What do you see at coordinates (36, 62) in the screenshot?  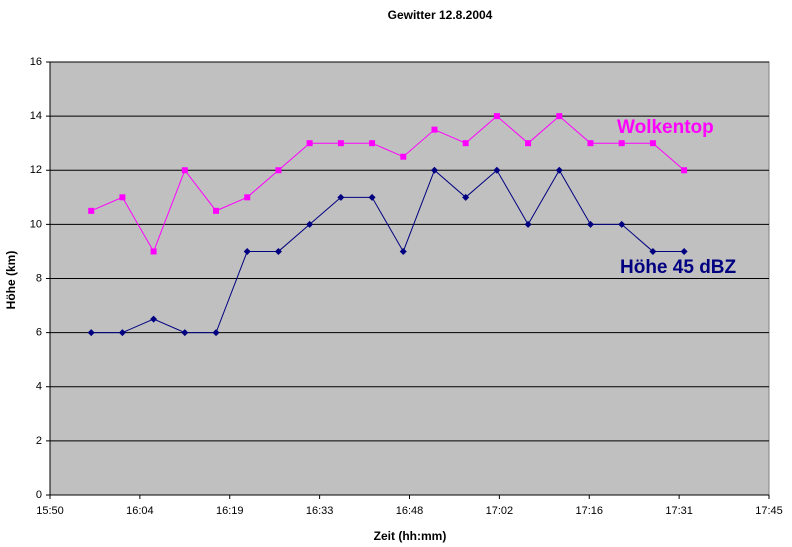 I see `y-tick-label: 16` at bounding box center [36, 62].